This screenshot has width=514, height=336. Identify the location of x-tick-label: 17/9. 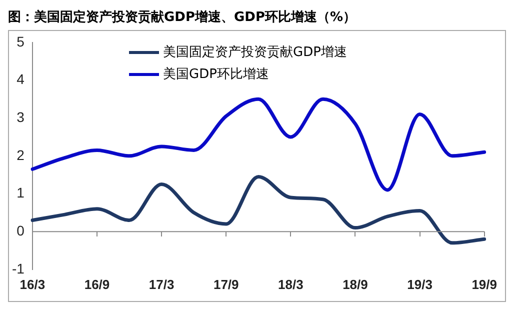
(226, 284).